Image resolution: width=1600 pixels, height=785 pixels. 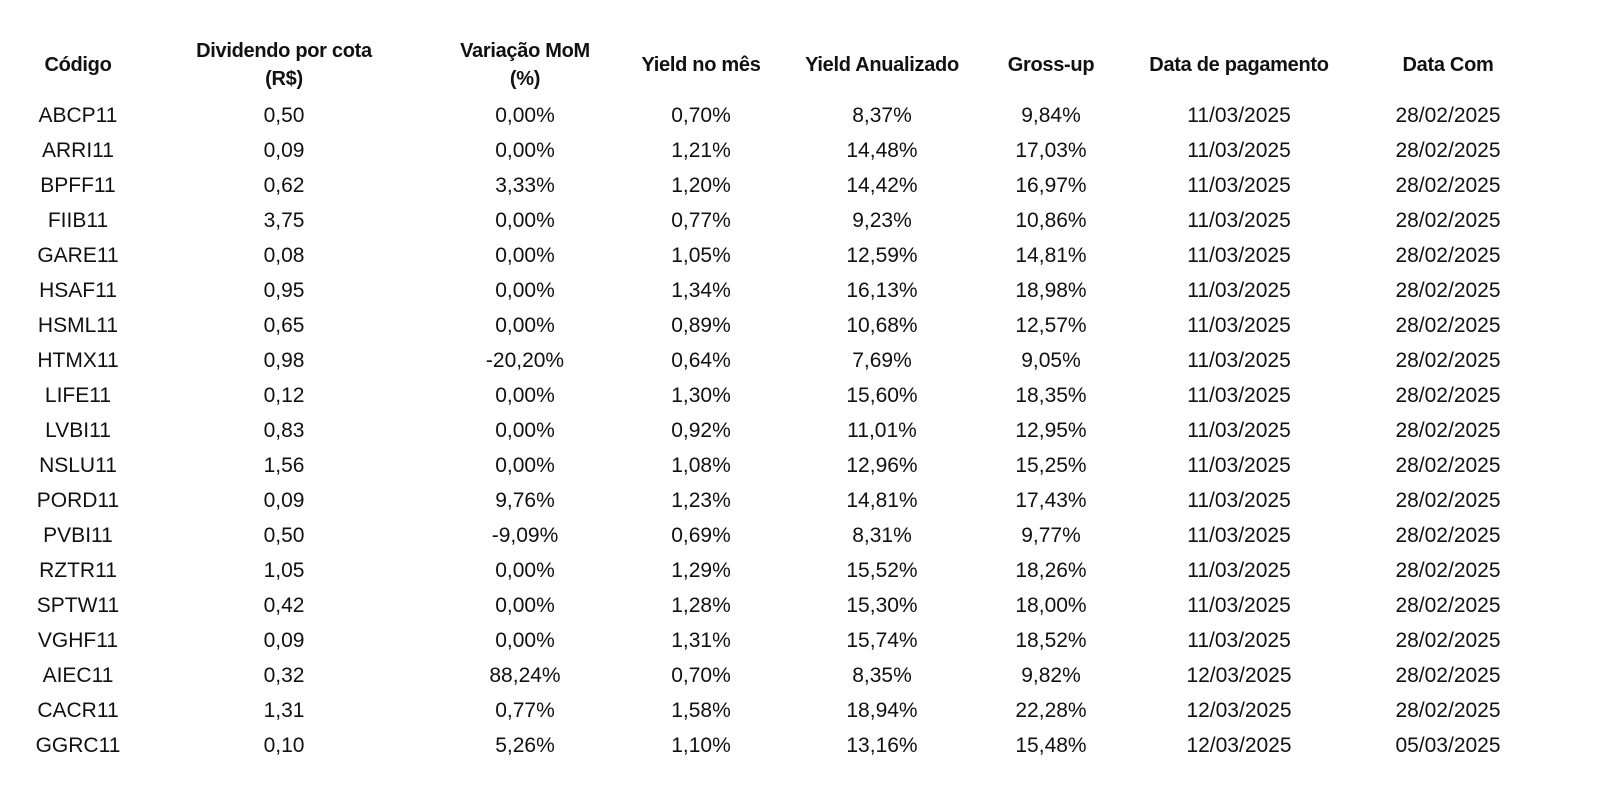 What do you see at coordinates (78, 605) in the screenshot?
I see `cell-codigo: SPTW11` at bounding box center [78, 605].